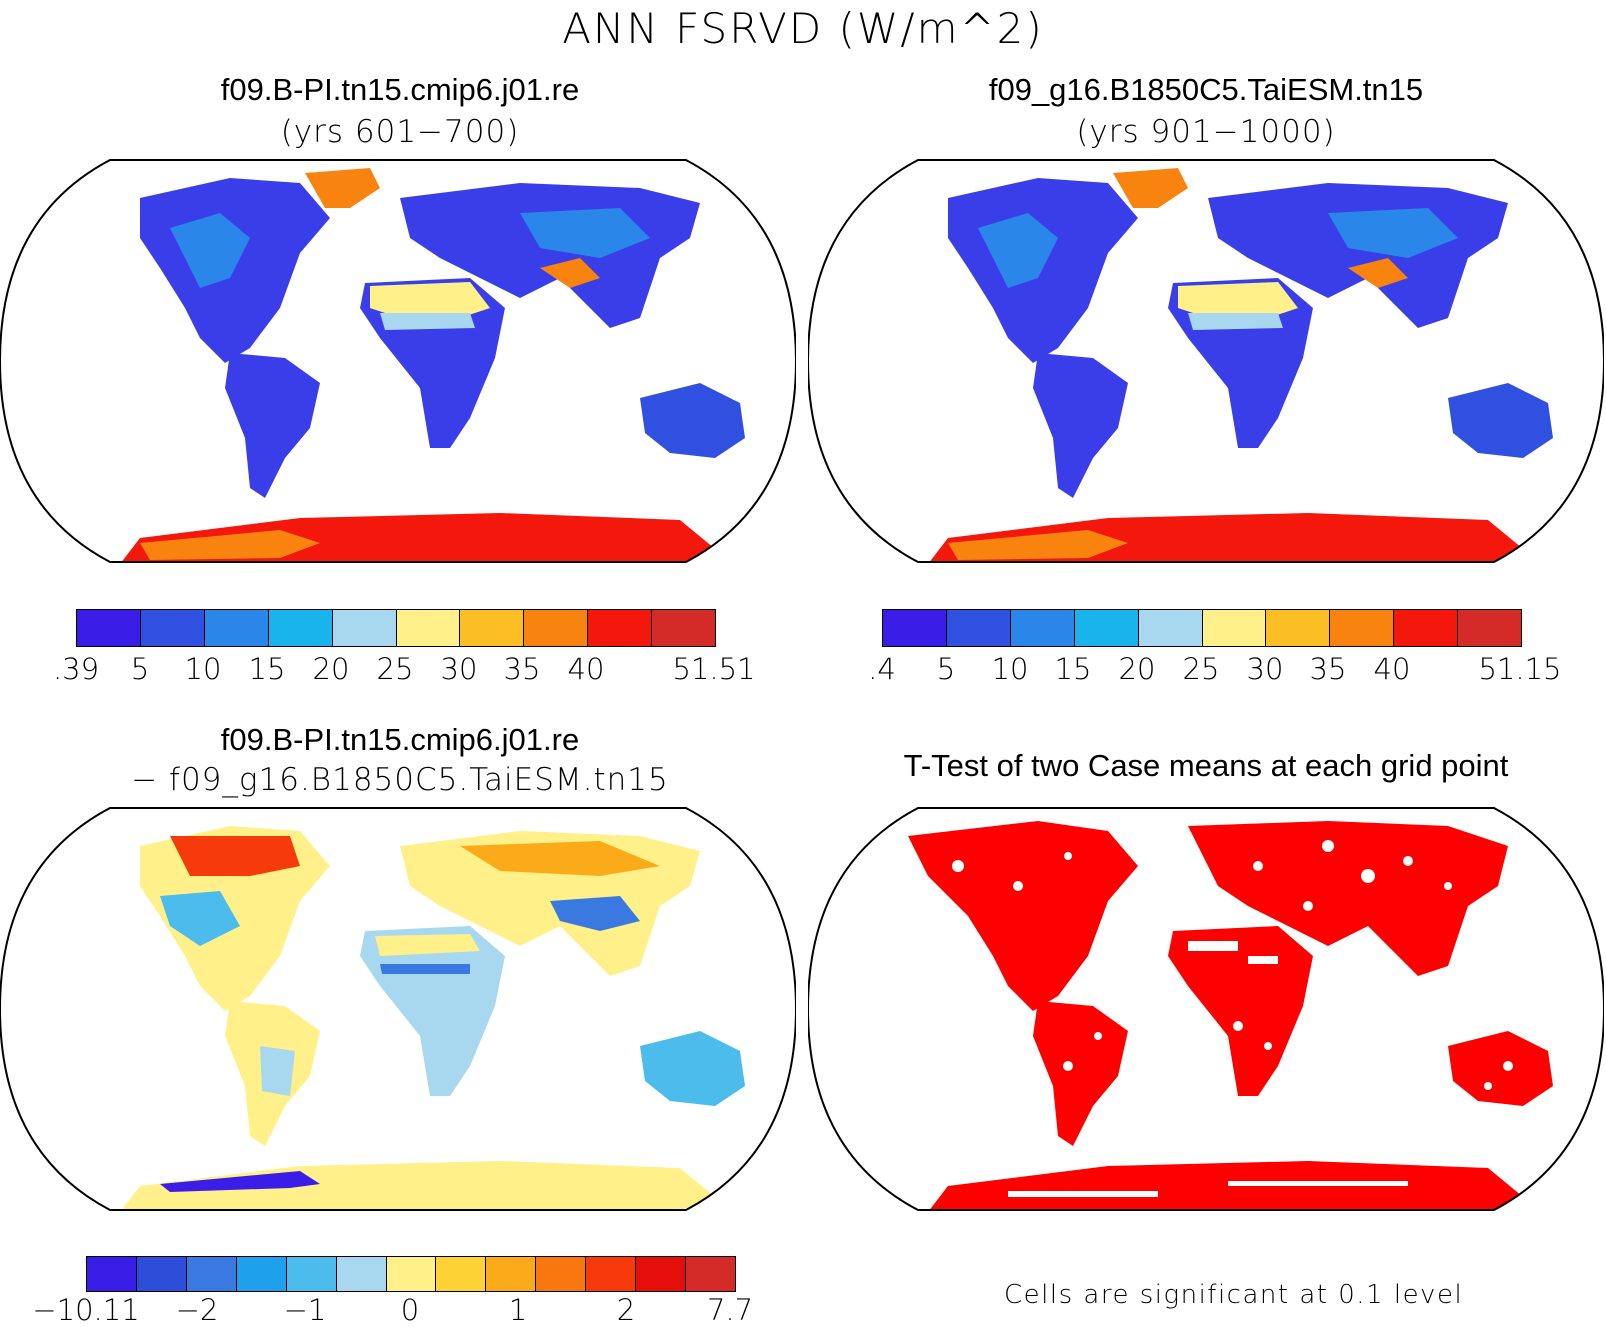 This screenshot has width=1606, height=1327. I want to click on panel-title-top-left: f09.B-PI.tn15.cmip6.j01.re, so click(400, 89).